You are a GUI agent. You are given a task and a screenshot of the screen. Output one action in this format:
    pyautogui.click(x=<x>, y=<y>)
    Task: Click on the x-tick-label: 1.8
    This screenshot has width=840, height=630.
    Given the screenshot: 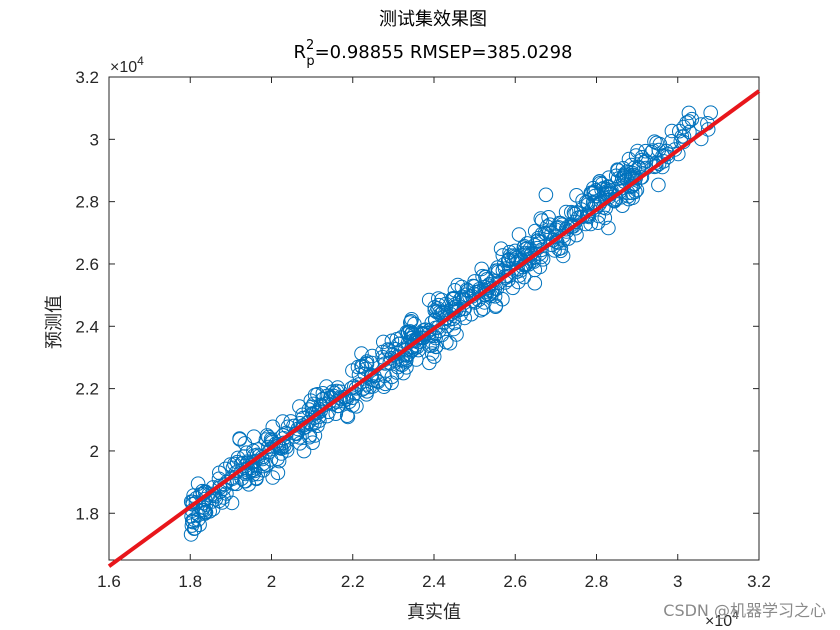 What is the action you would take?
    pyautogui.click(x=190, y=581)
    